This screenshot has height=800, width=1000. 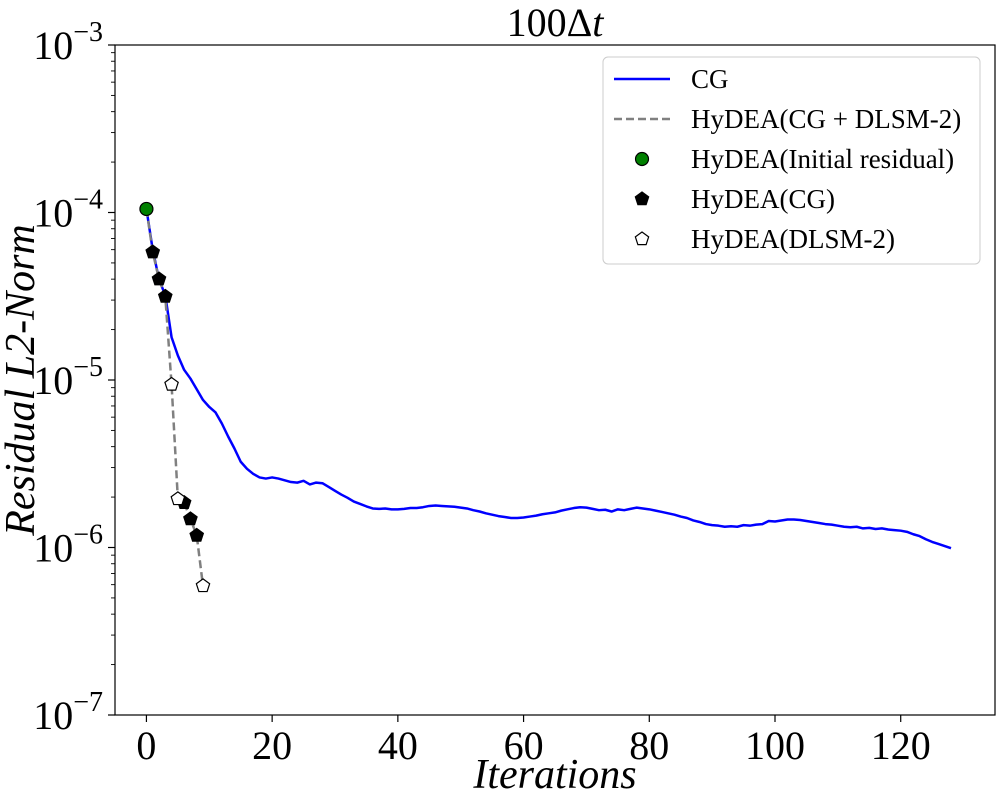 I want to click on x-tick-label: 80, so click(x=649, y=745).